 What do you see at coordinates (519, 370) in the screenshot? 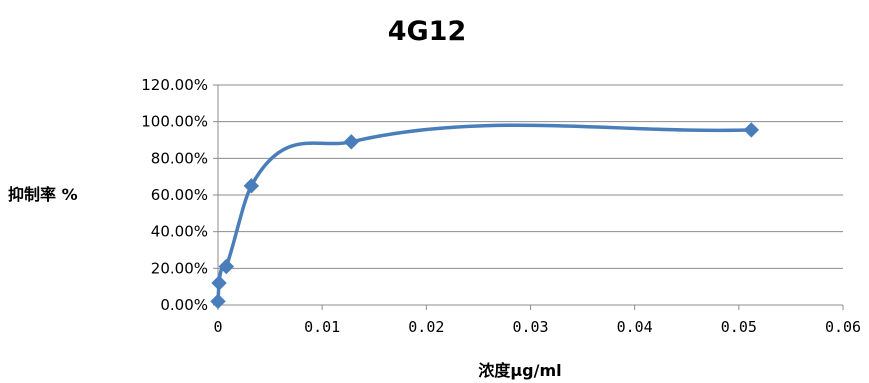
I see `x-axis-label: 浓度μg/ml` at bounding box center [519, 370].